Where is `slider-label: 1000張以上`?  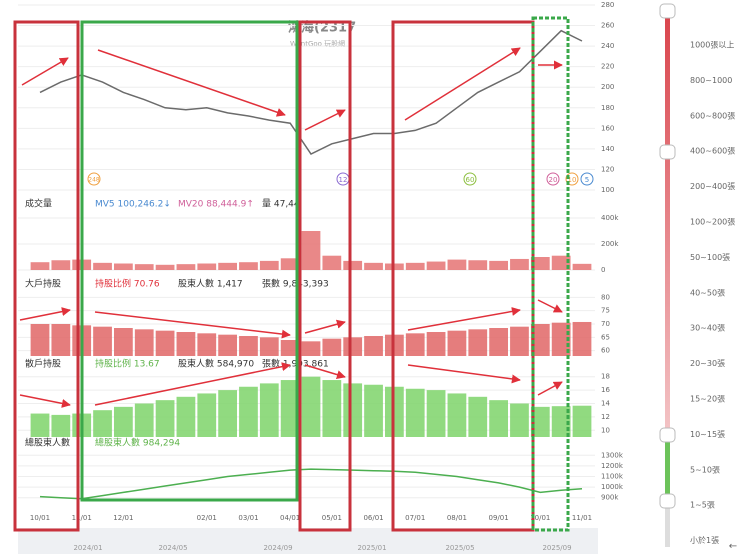
slider-label: 1000張以上 is located at coordinates (712, 45).